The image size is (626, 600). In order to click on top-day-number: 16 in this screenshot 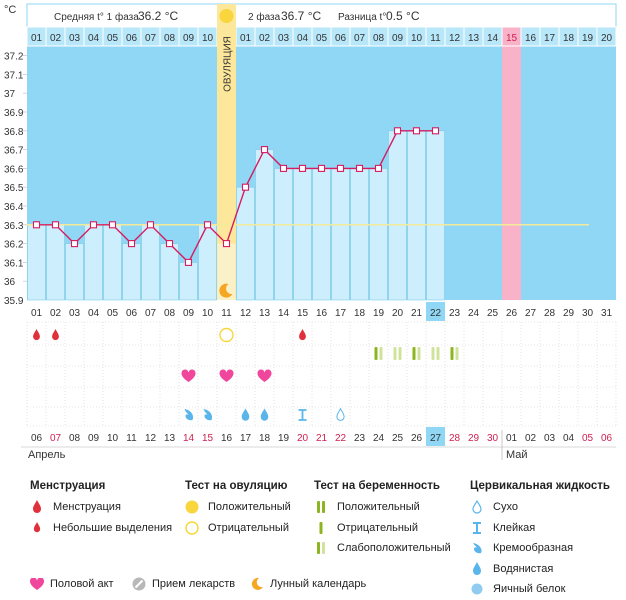, I will do `click(531, 38)`.